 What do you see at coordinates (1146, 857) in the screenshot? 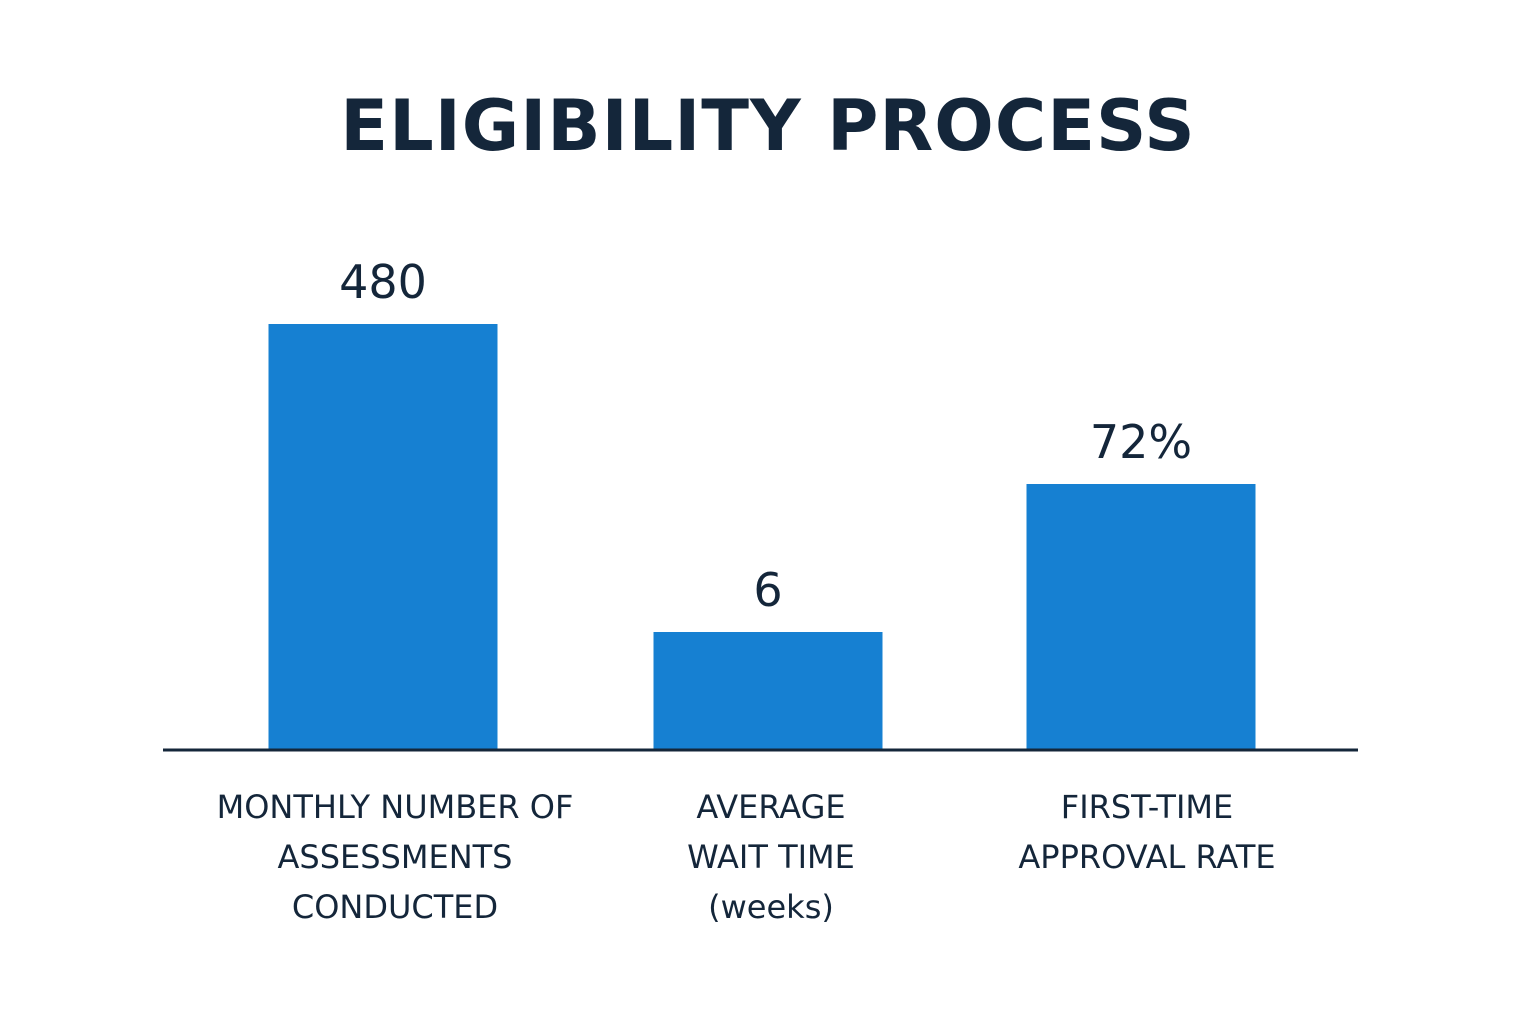
I see `category-label-line: APPROVAL RATE` at bounding box center [1146, 857].